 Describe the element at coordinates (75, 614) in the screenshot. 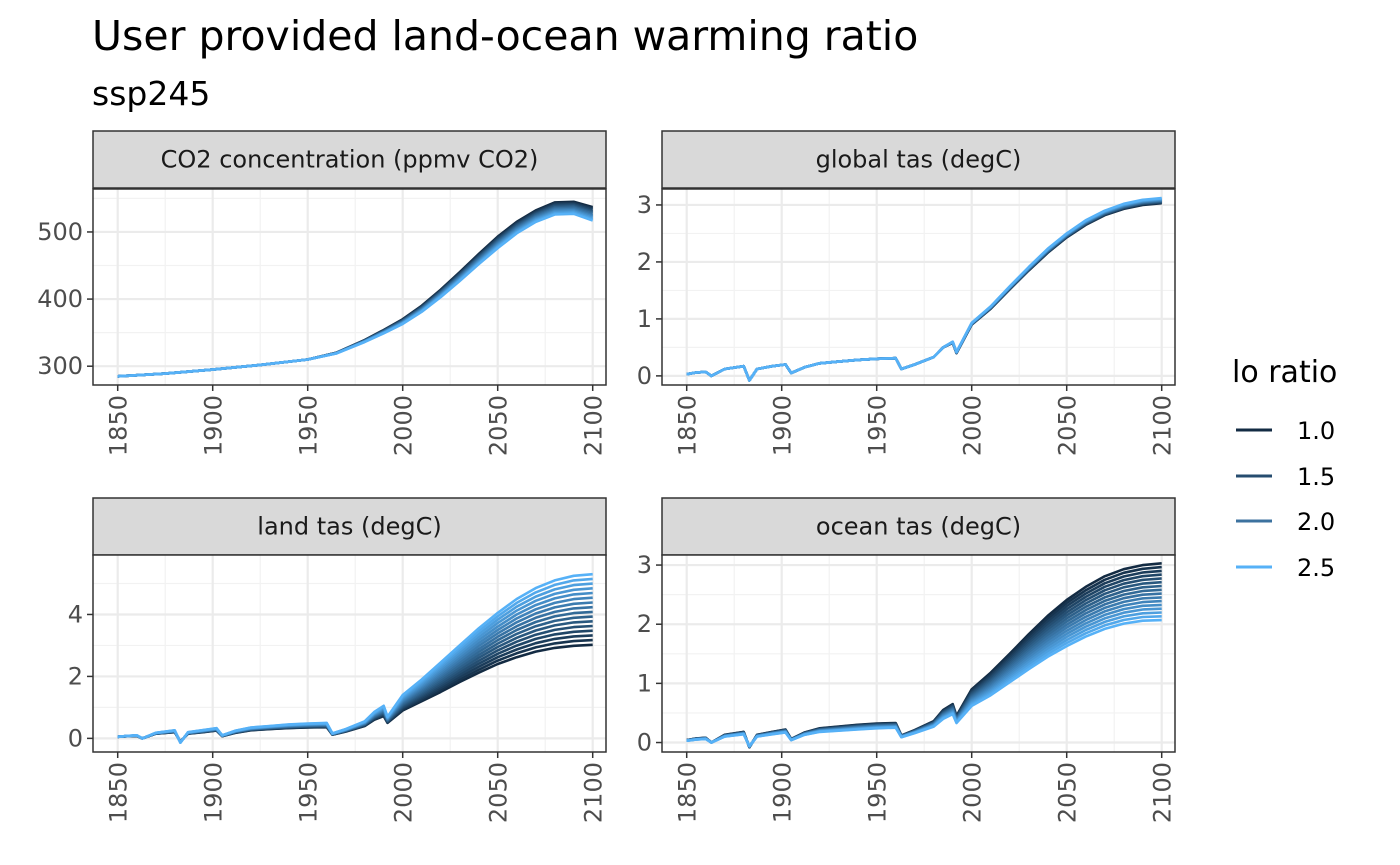

I see `y-tick-label: 4` at that location.